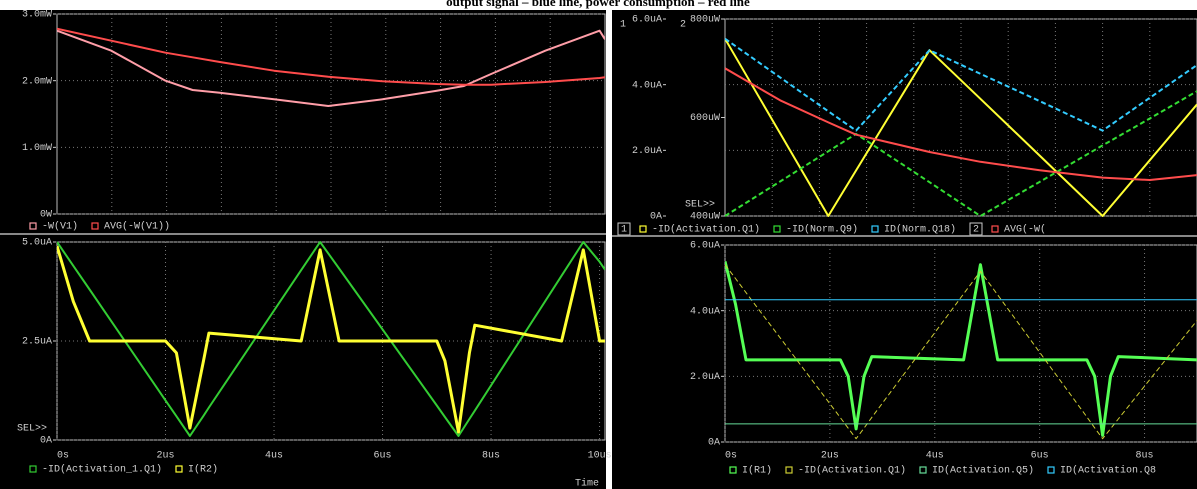 This screenshot has width=1197, height=489. What do you see at coordinates (60, 227) in the screenshot?
I see `legend-label: -W(V1)` at bounding box center [60, 227].